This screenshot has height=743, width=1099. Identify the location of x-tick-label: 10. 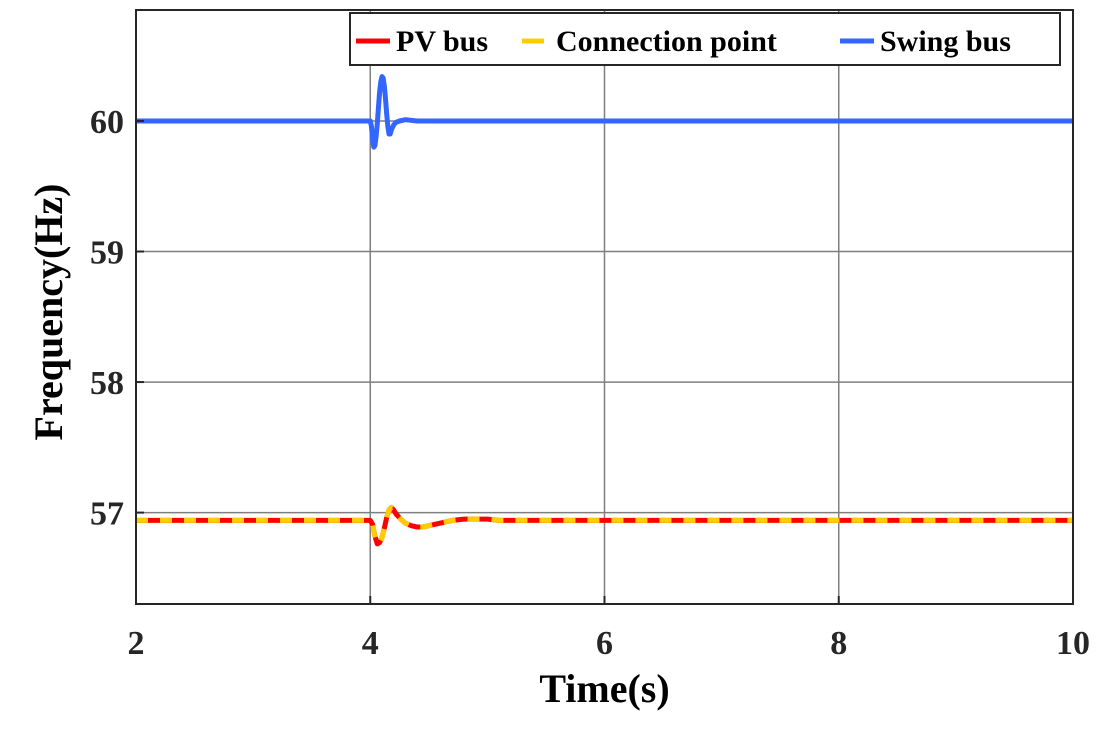
(1073, 643).